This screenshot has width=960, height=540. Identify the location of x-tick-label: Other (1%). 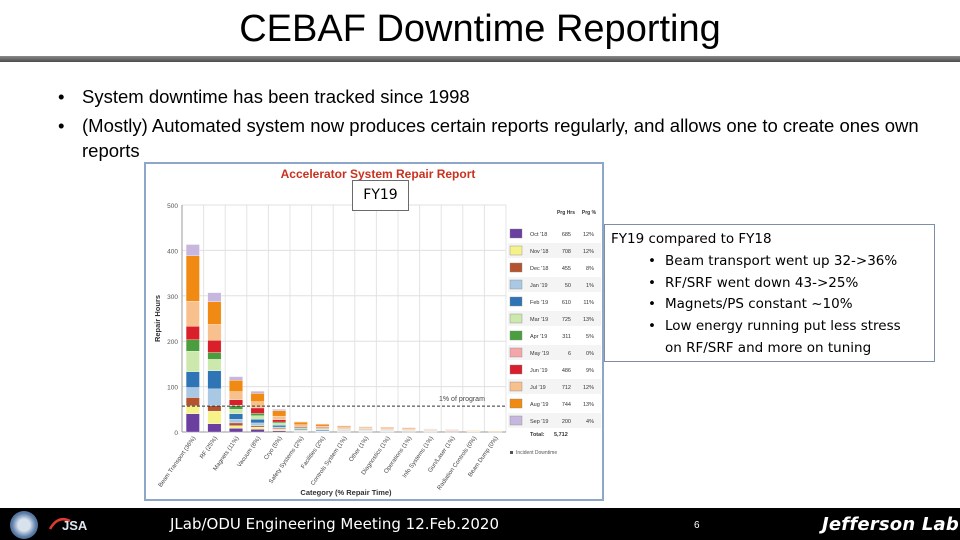
(359, 449).